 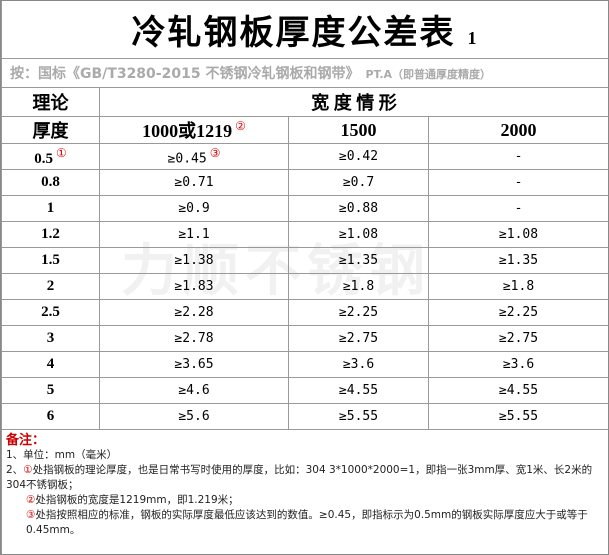 I want to click on cell-text: ≥1.1, so click(x=194, y=234).